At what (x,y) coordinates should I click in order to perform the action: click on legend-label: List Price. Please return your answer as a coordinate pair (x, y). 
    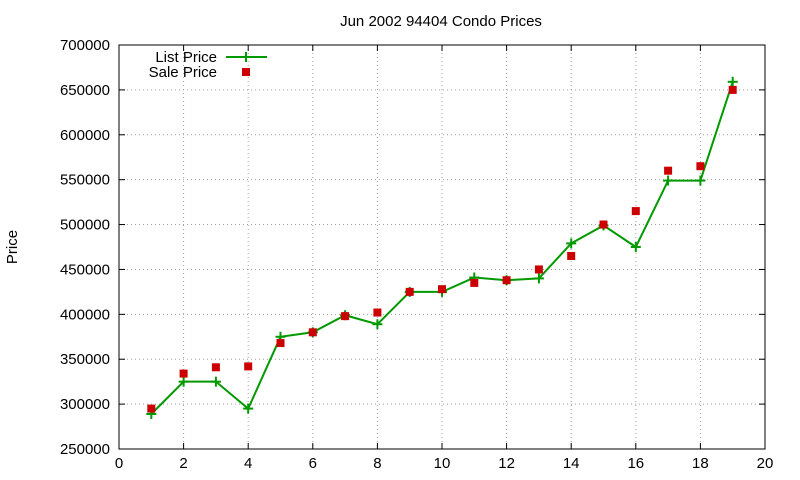
    Looking at the image, I should click on (186, 57).